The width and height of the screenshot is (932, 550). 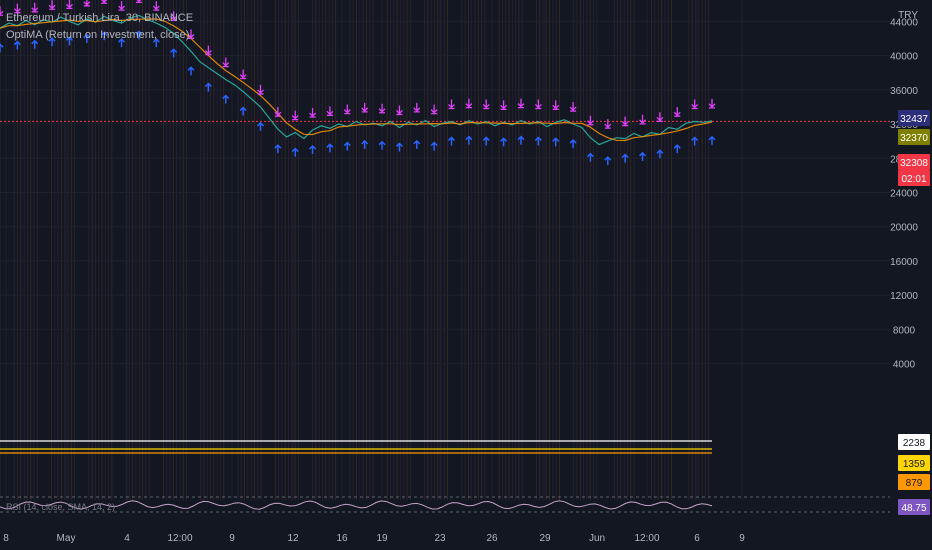 I want to click on time-tick-label: 4, so click(x=127, y=538).